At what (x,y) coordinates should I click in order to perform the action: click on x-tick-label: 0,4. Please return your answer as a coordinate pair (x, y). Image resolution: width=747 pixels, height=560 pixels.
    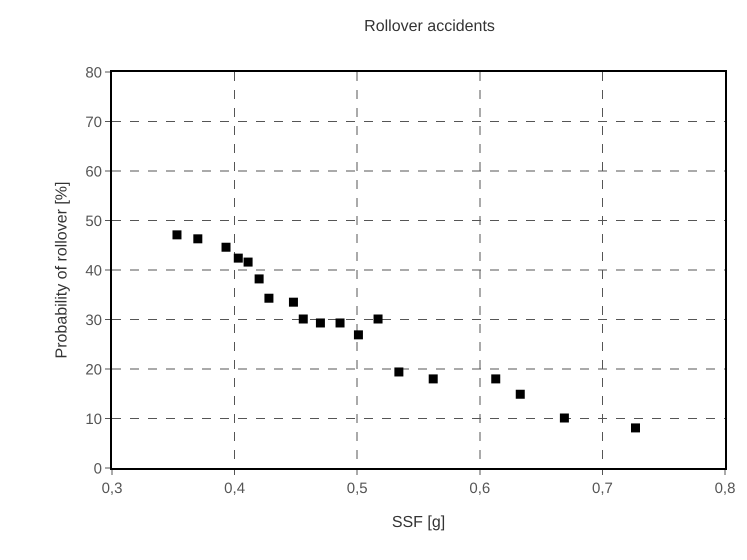
    Looking at the image, I should click on (235, 488).